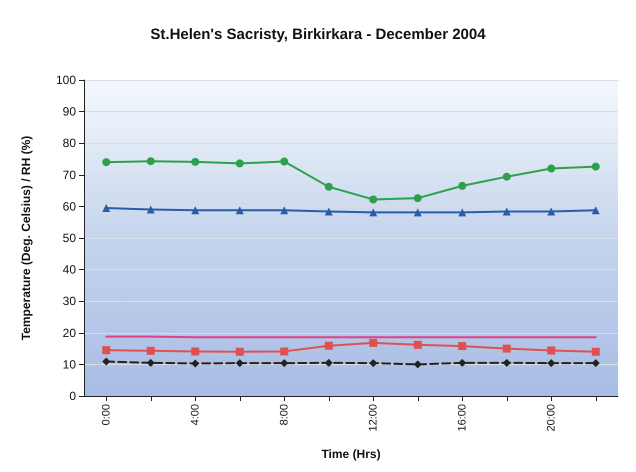 The height and width of the screenshot is (472, 636). Describe the element at coordinates (69, 333) in the screenshot. I see `y-tick-label: 20` at that location.